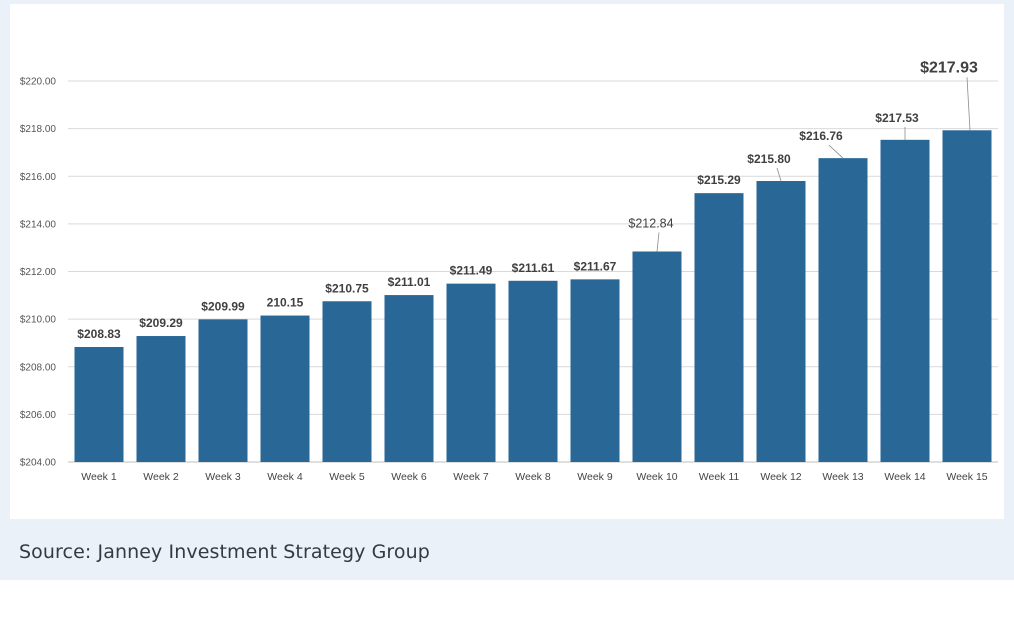 The image size is (1014, 640). What do you see at coordinates (842, 477) in the screenshot?
I see `x-tick-label: Week 13` at bounding box center [842, 477].